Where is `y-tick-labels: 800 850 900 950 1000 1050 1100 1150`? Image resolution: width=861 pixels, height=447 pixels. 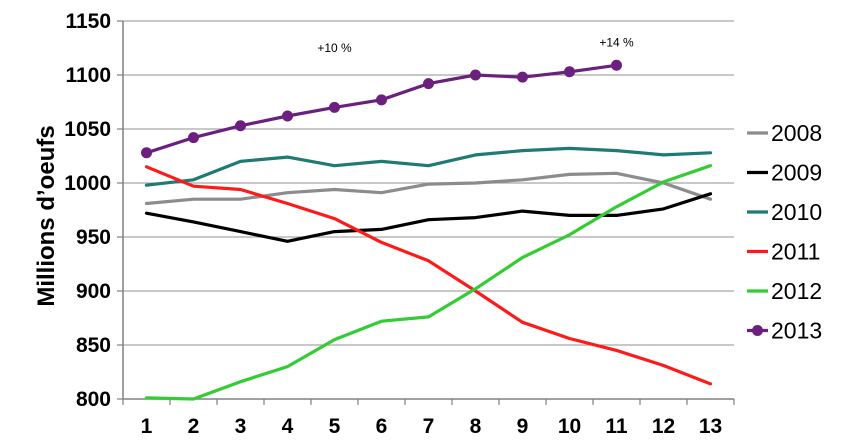
y-tick-labels: 800 850 900 950 1000 1050 1100 1150 is located at coordinates (87, 210).